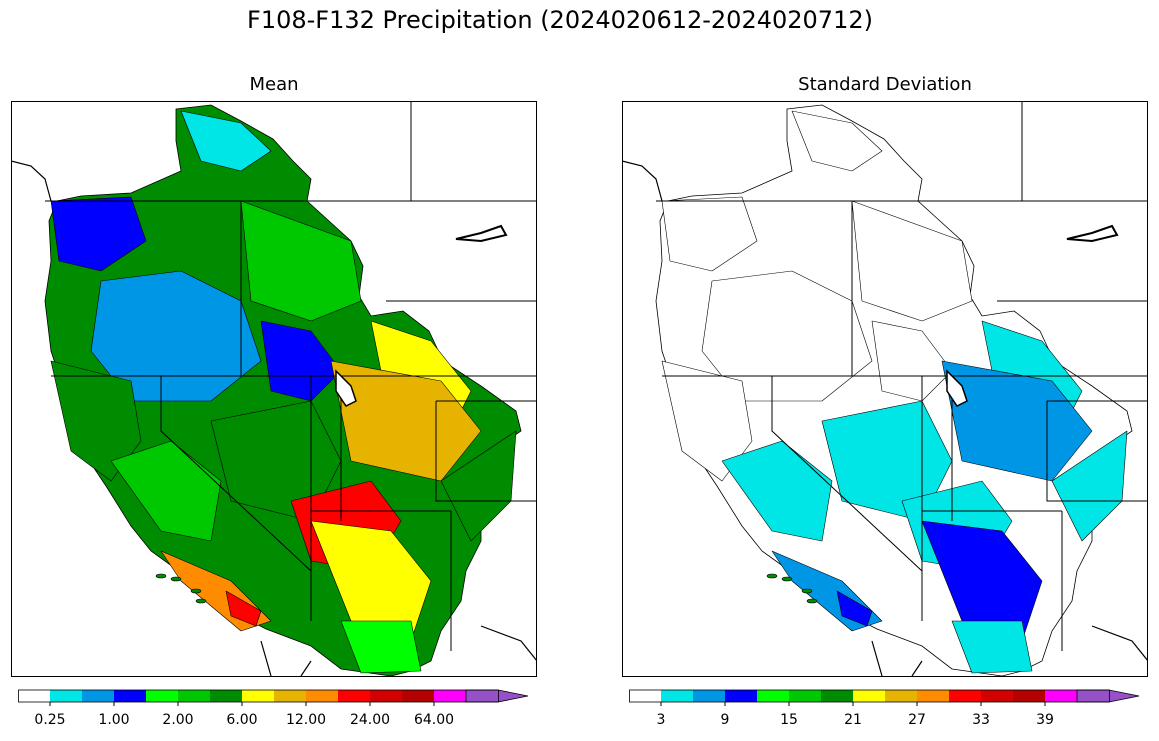 This screenshot has height=741, width=1159. What do you see at coordinates (725, 720) in the screenshot?
I see `colorbar-tick-label: 9` at bounding box center [725, 720].